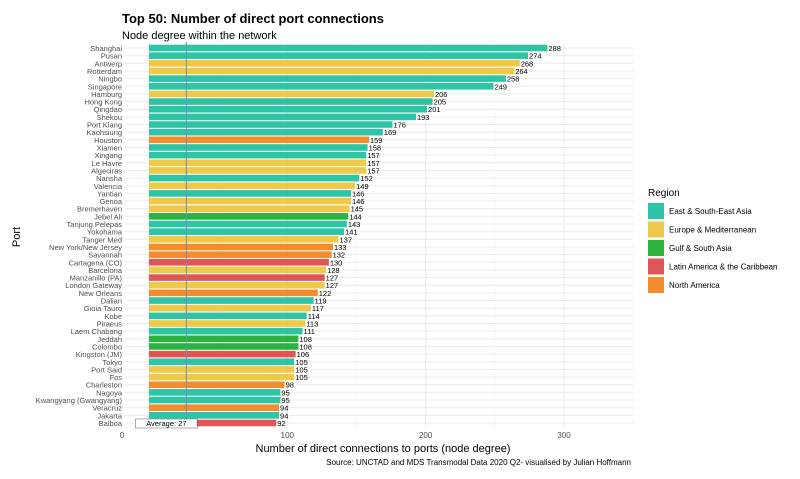  Describe the element at coordinates (554, 48) in the screenshot. I see `data-label: 288` at that location.